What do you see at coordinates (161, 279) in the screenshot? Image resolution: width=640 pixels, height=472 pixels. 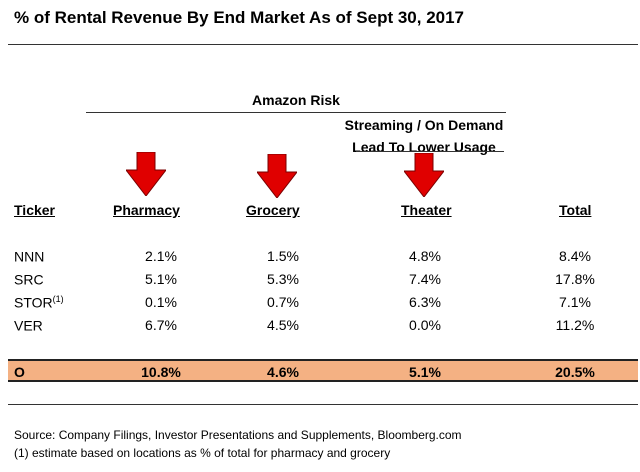 I see `pharmacy-cell: 5.1%` at bounding box center [161, 279].